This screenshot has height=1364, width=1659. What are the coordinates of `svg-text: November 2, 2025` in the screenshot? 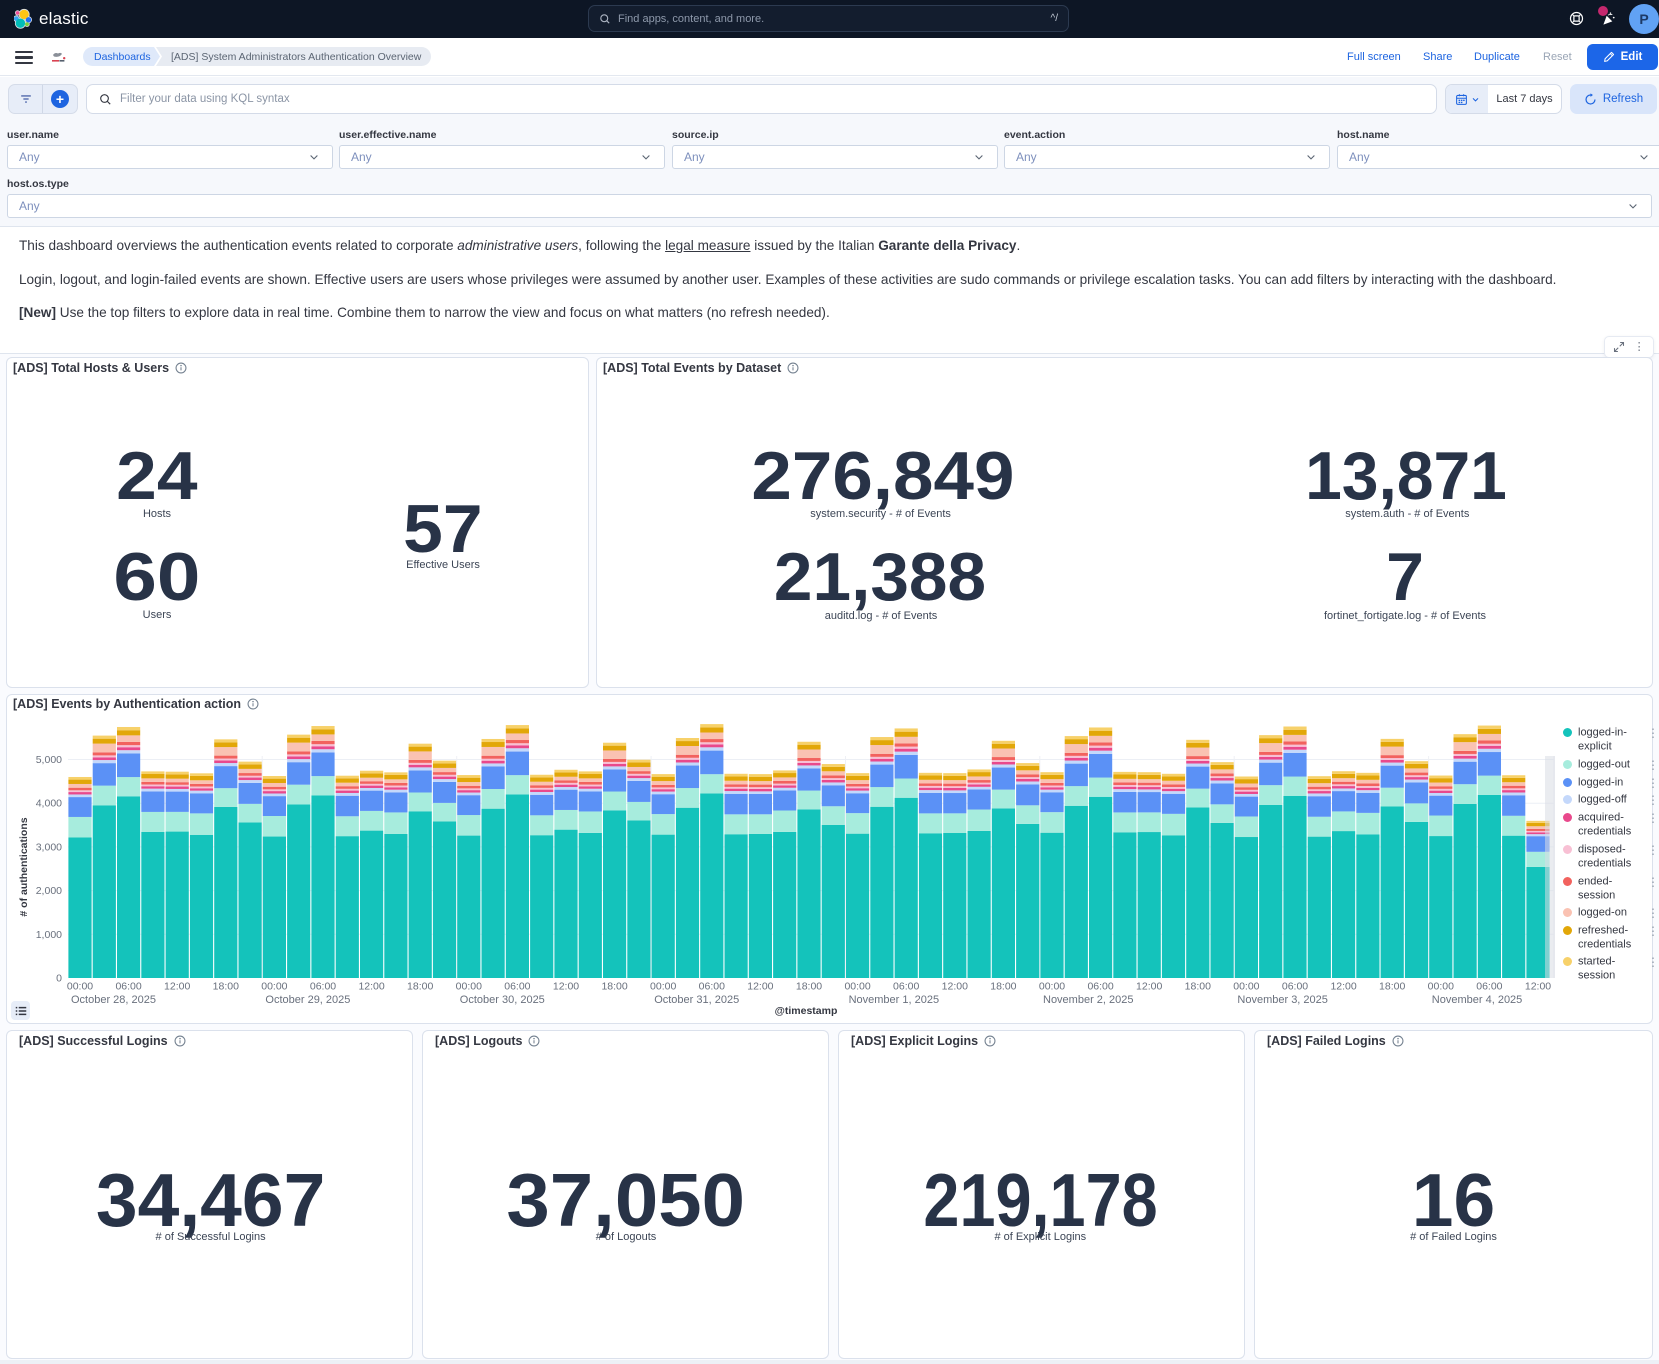 It's located at (1088, 1000).